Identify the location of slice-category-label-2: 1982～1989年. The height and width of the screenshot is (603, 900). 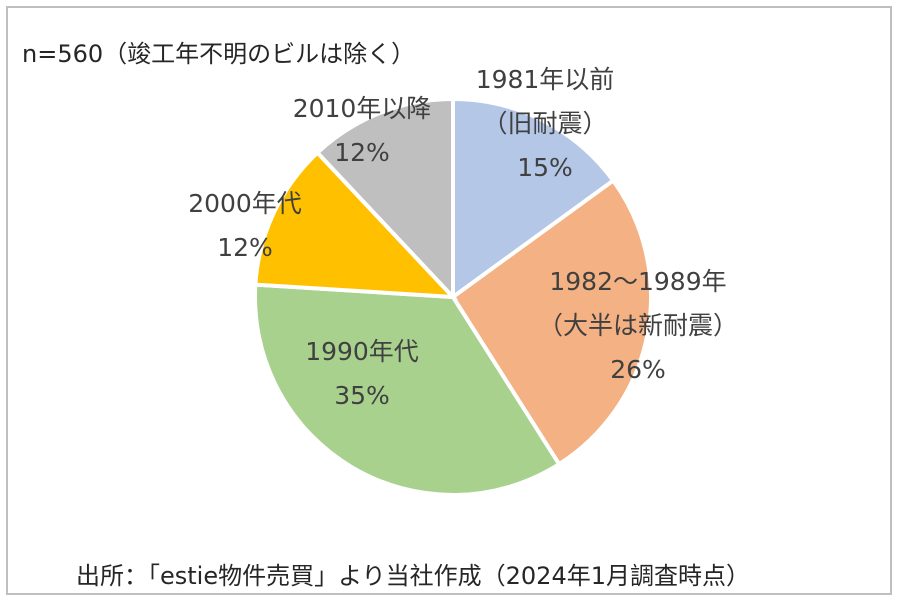
(637, 281).